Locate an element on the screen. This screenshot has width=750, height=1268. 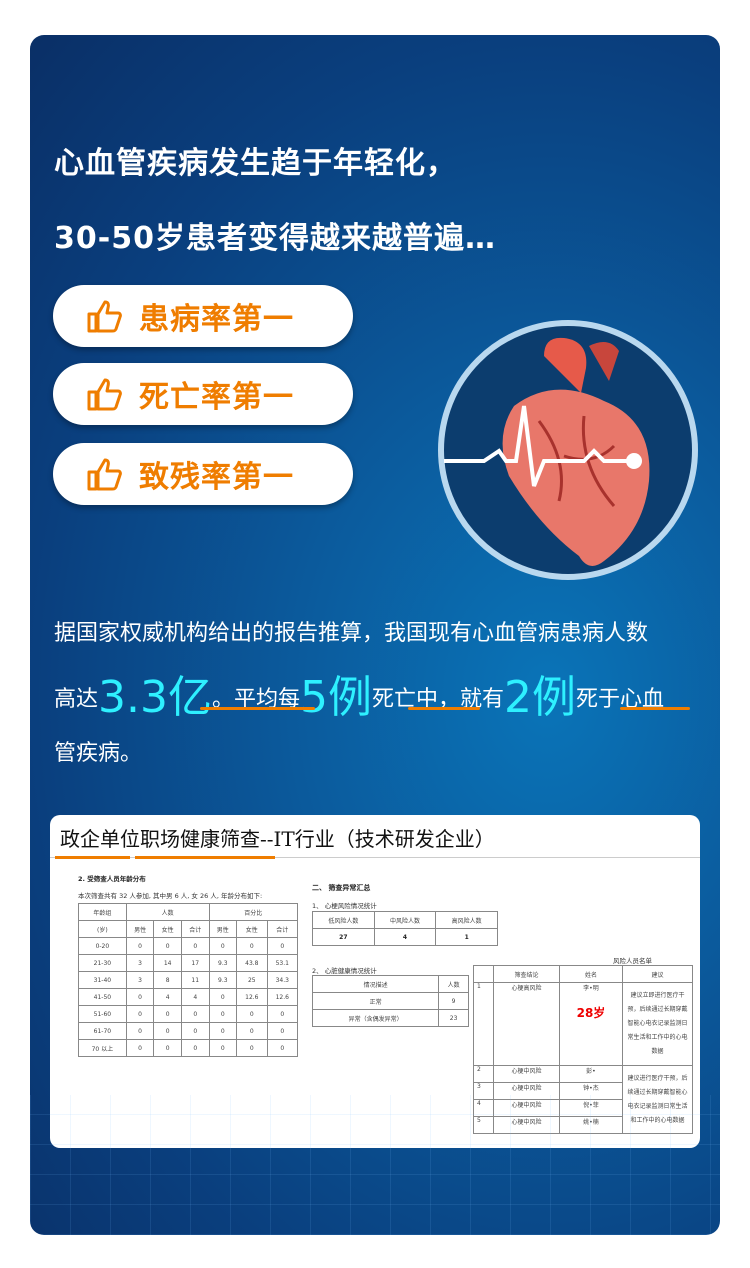
table-row: 5 心梗中风险 姚•楠 is located at coordinates (583, 1125).